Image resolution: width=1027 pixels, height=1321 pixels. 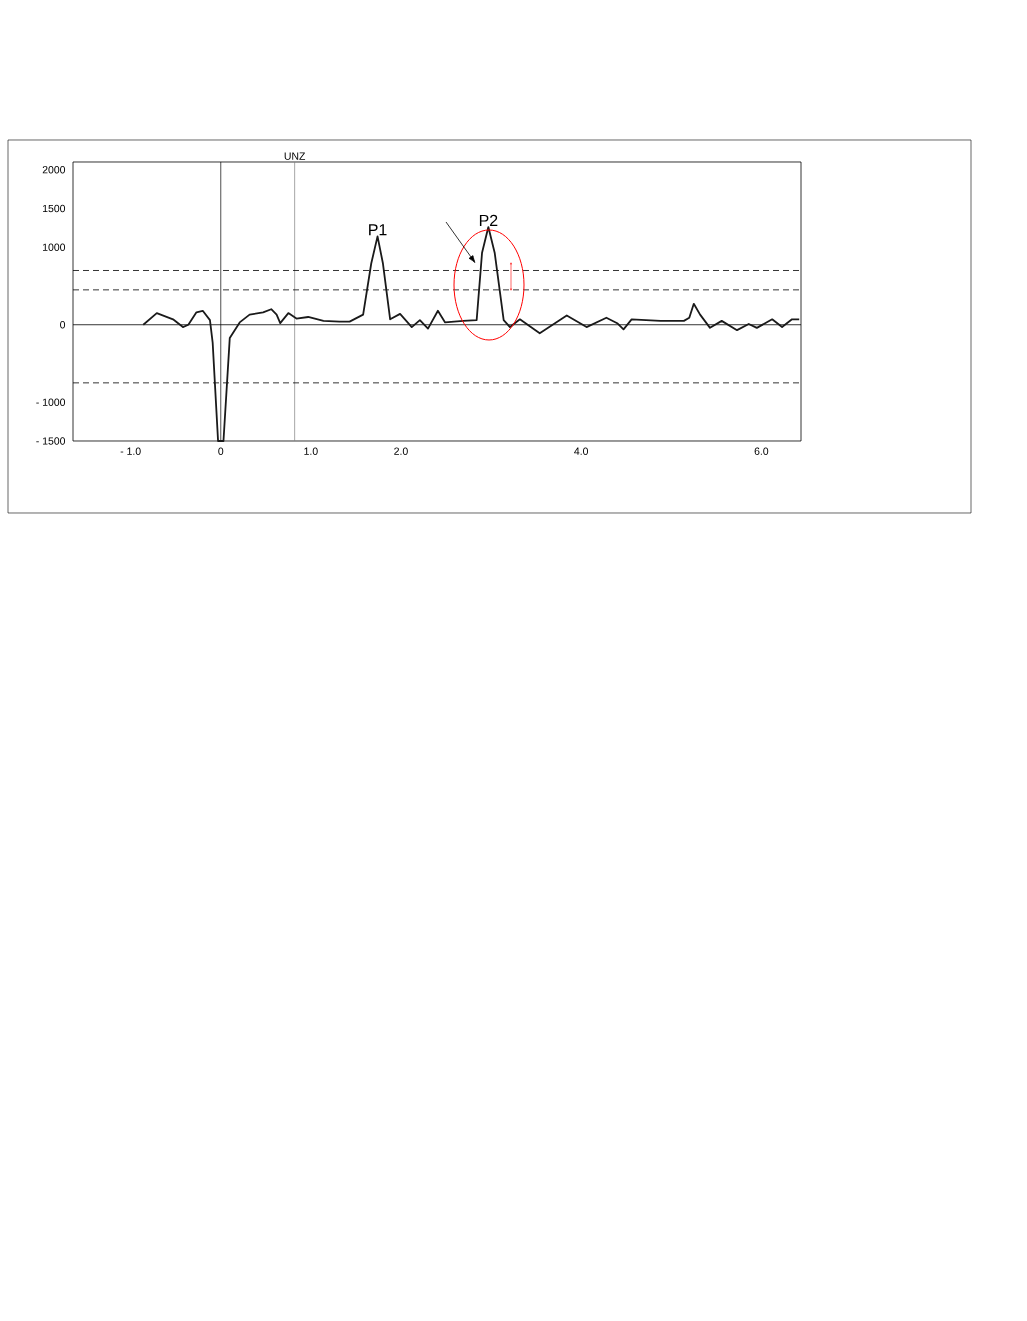 I want to click on x-tick-label: 0, so click(x=221, y=451).